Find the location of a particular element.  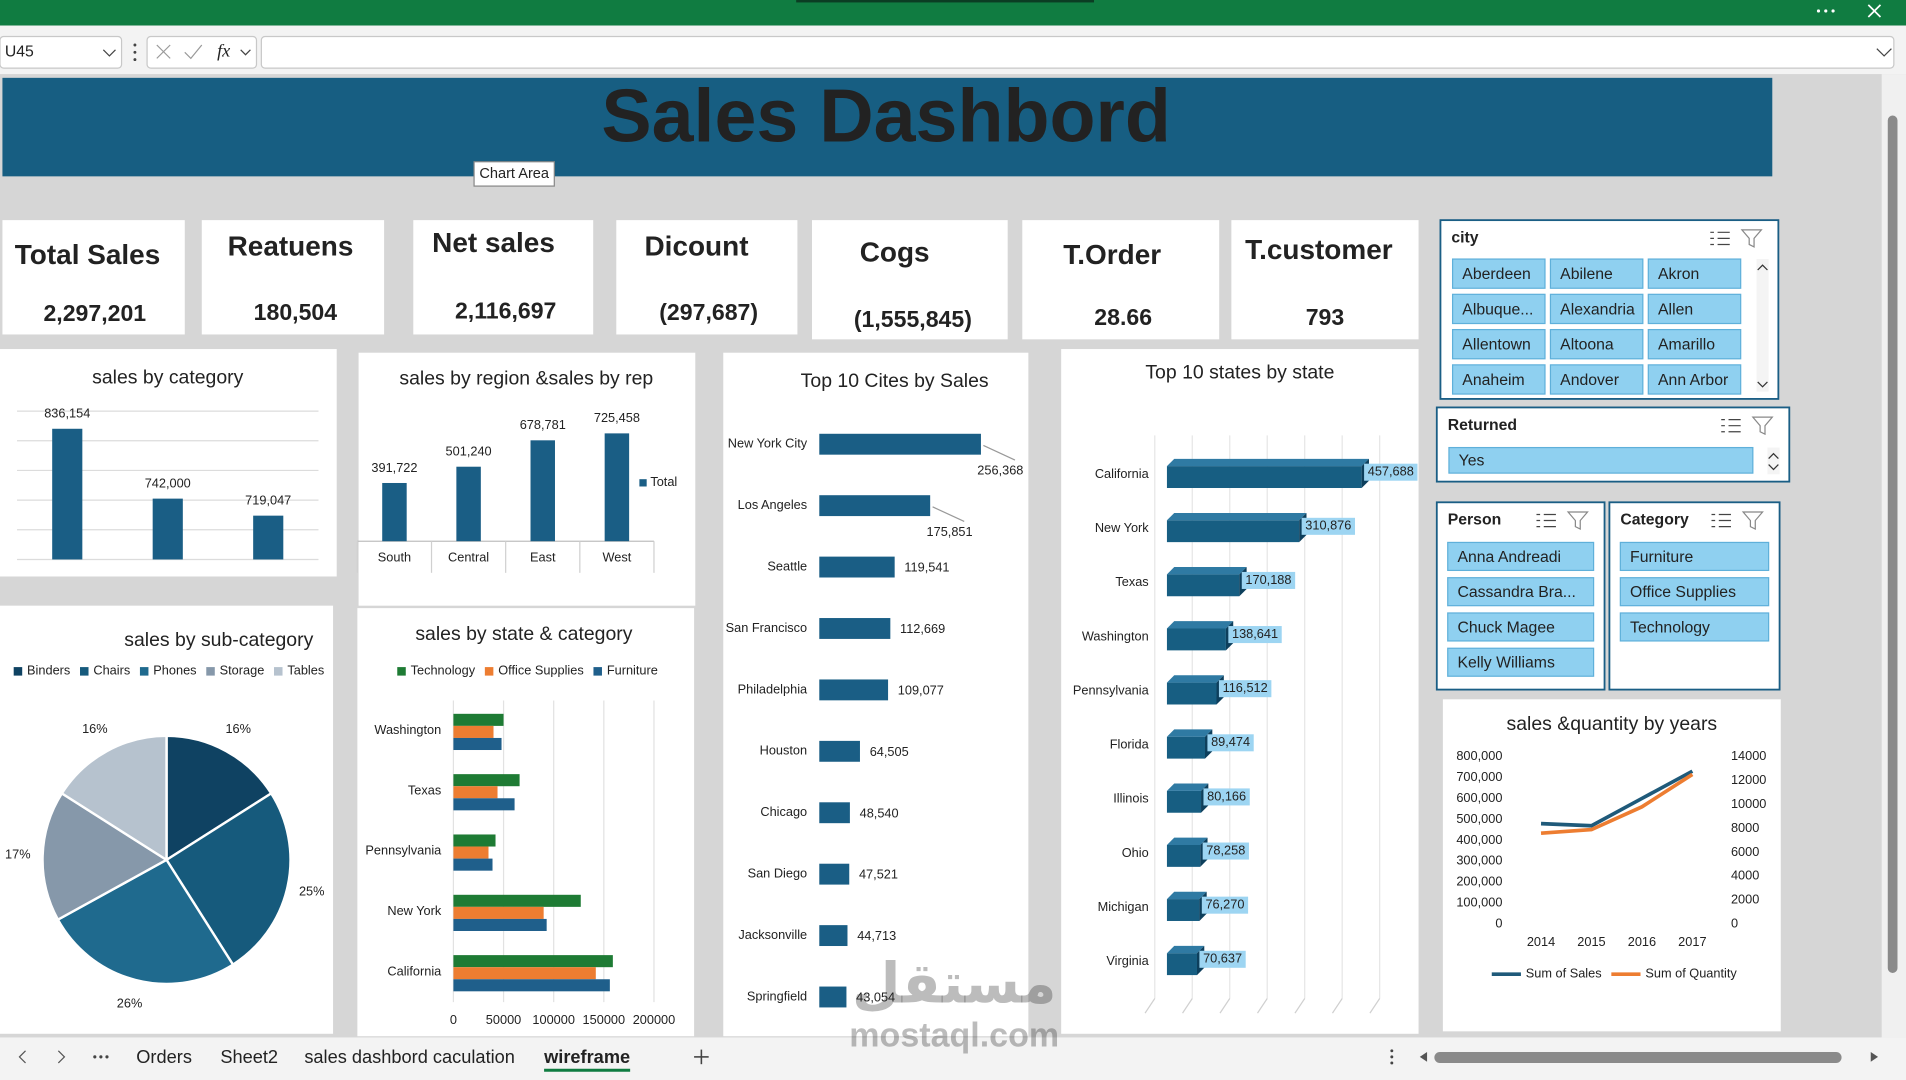

tab-bar-menu is located at coordinates (1392, 1057).